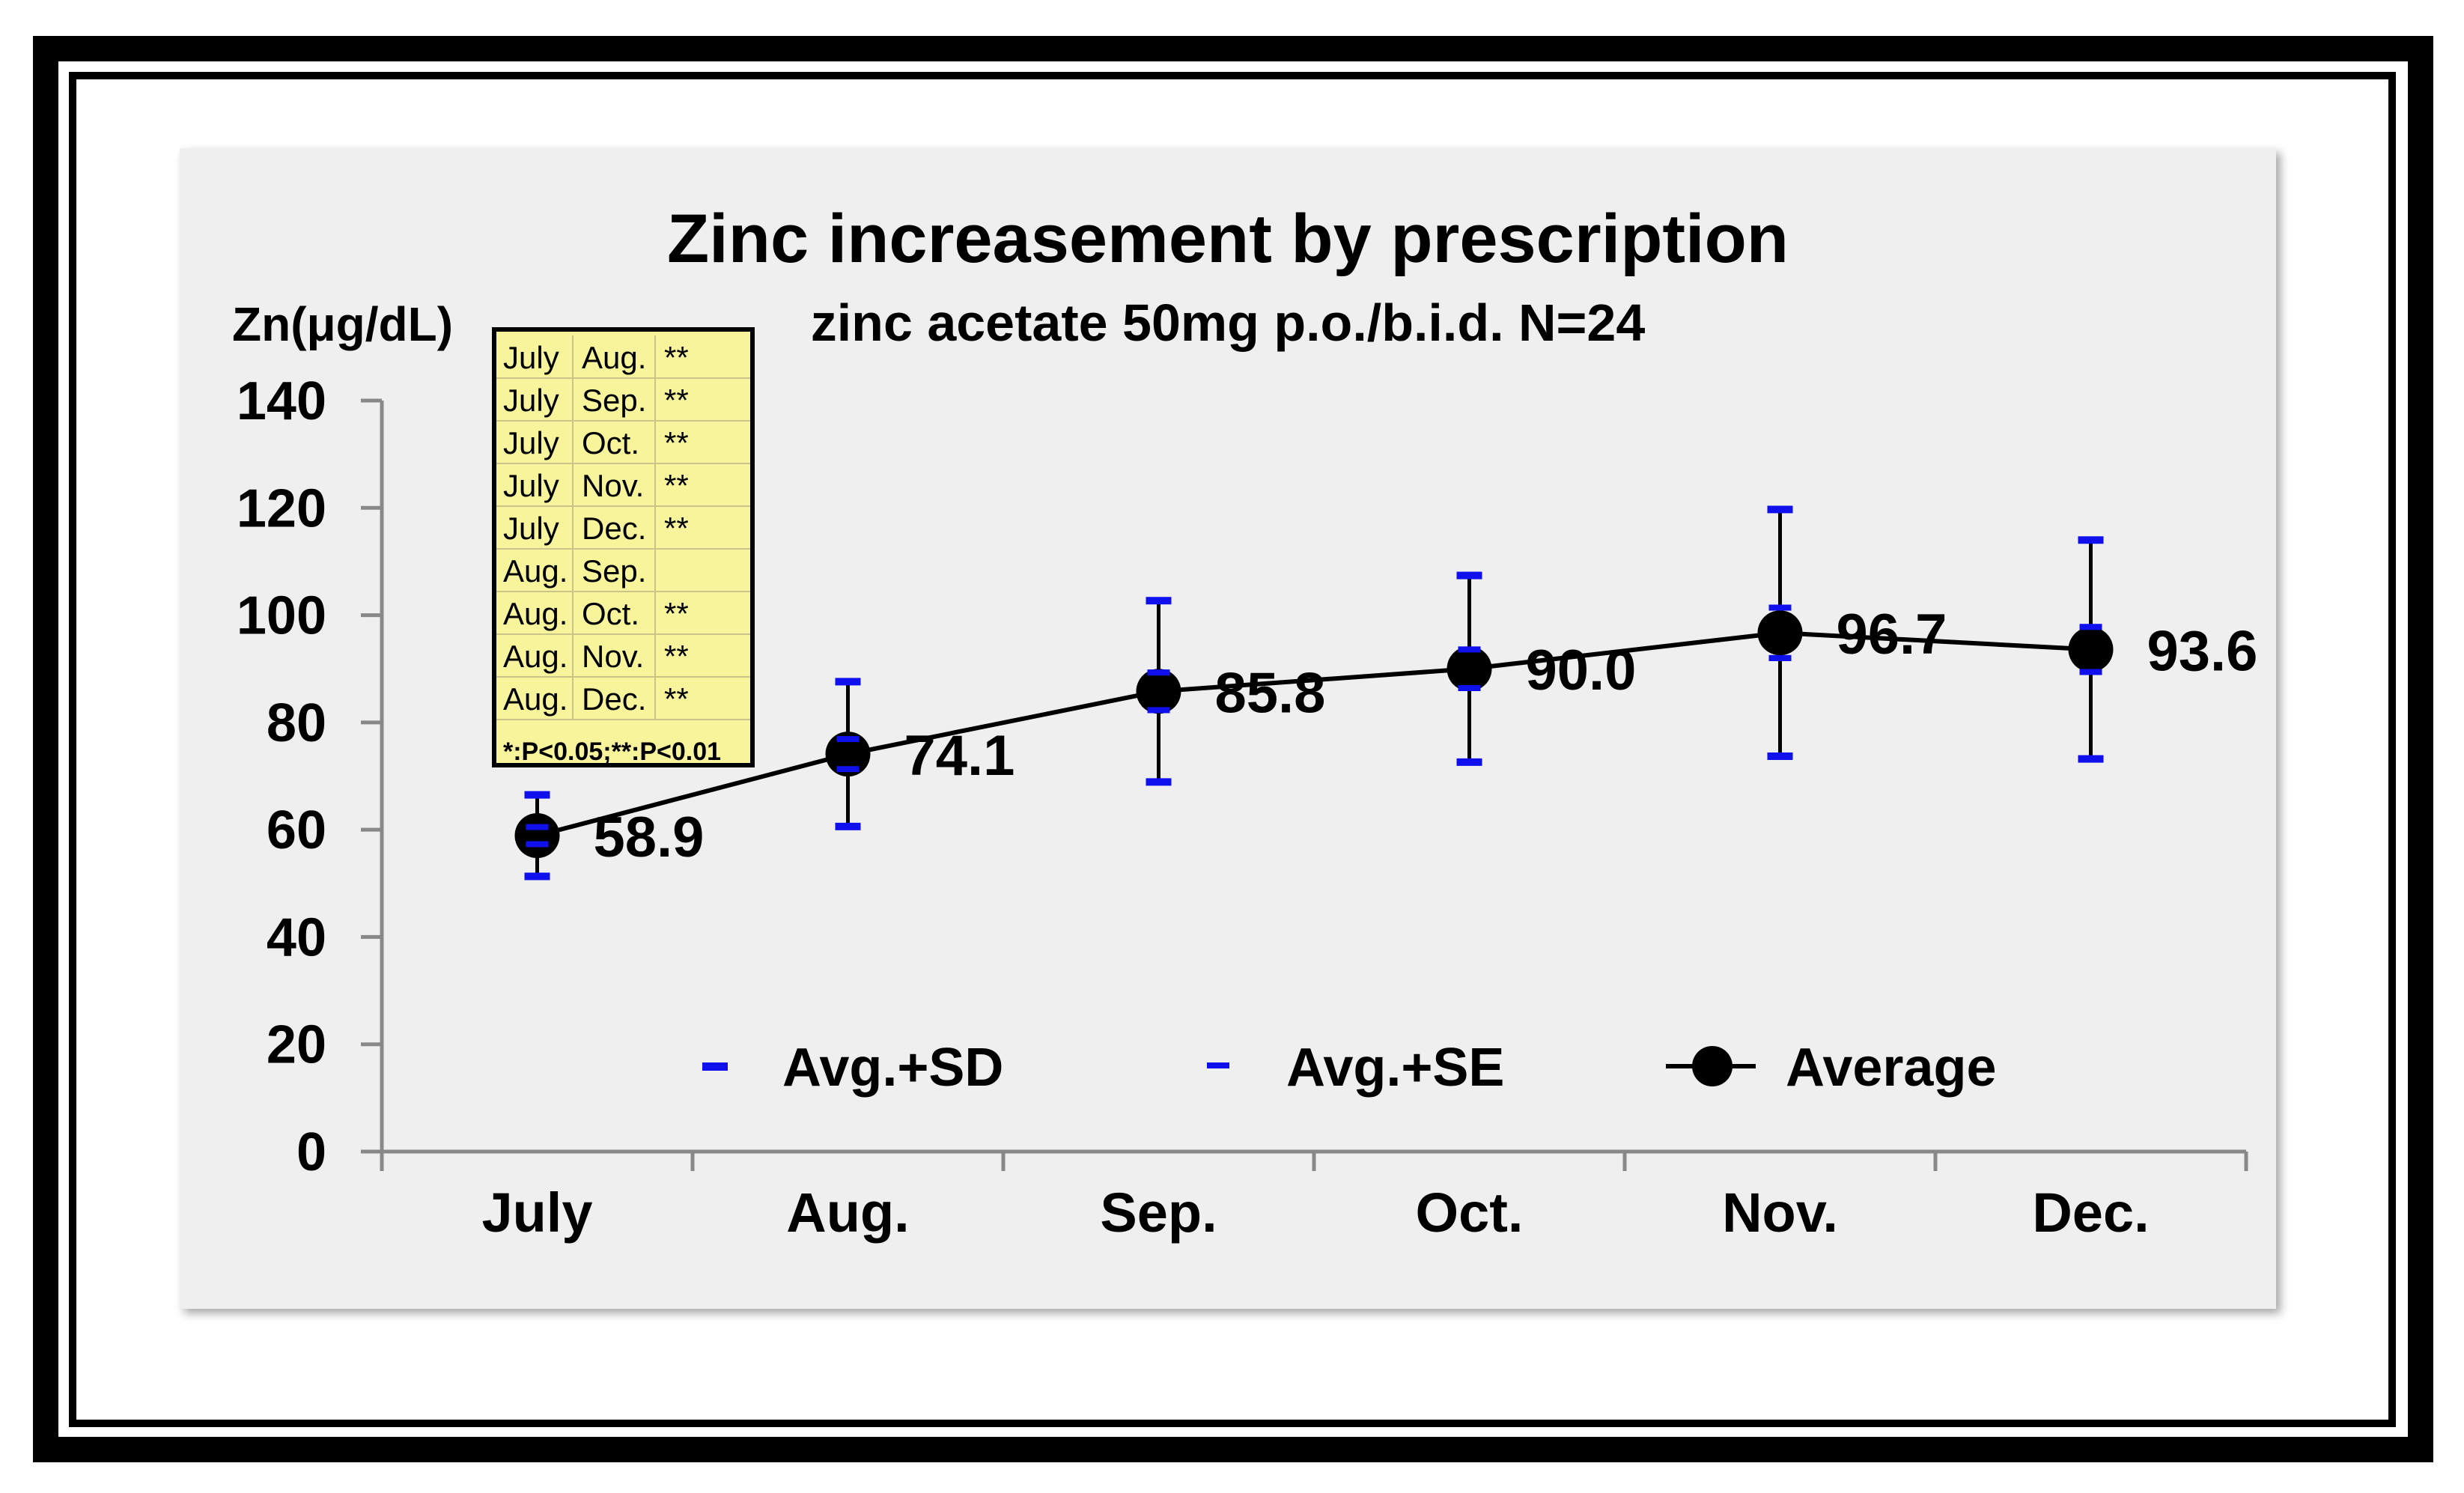  I want to click on data-label: 85.8, so click(1270, 693).